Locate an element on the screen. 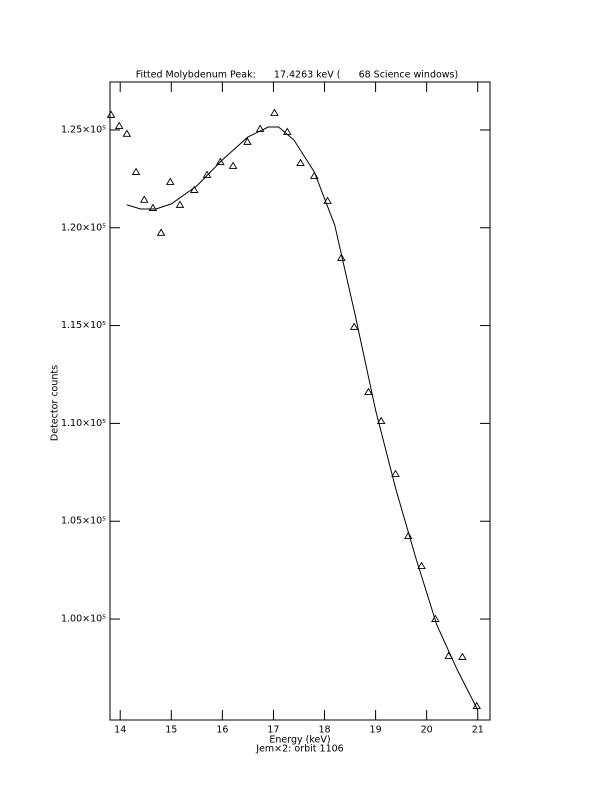 The image size is (612, 796). x-tick-label: 19 is located at coordinates (376, 730).